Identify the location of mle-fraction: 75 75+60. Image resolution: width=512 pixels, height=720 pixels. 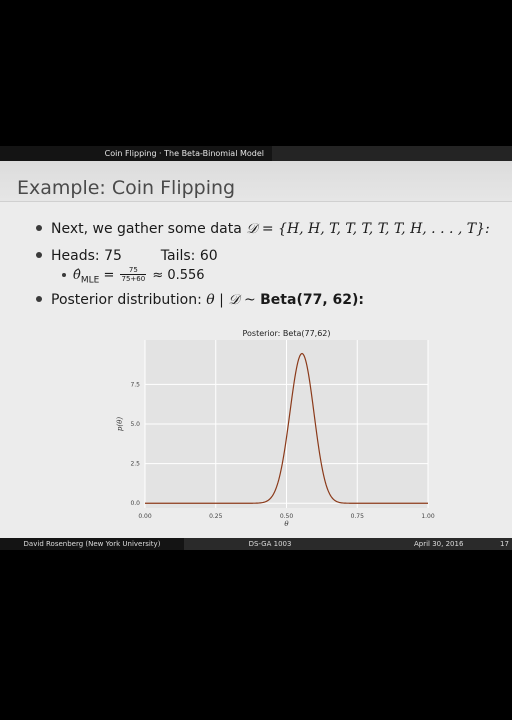
(133, 274).